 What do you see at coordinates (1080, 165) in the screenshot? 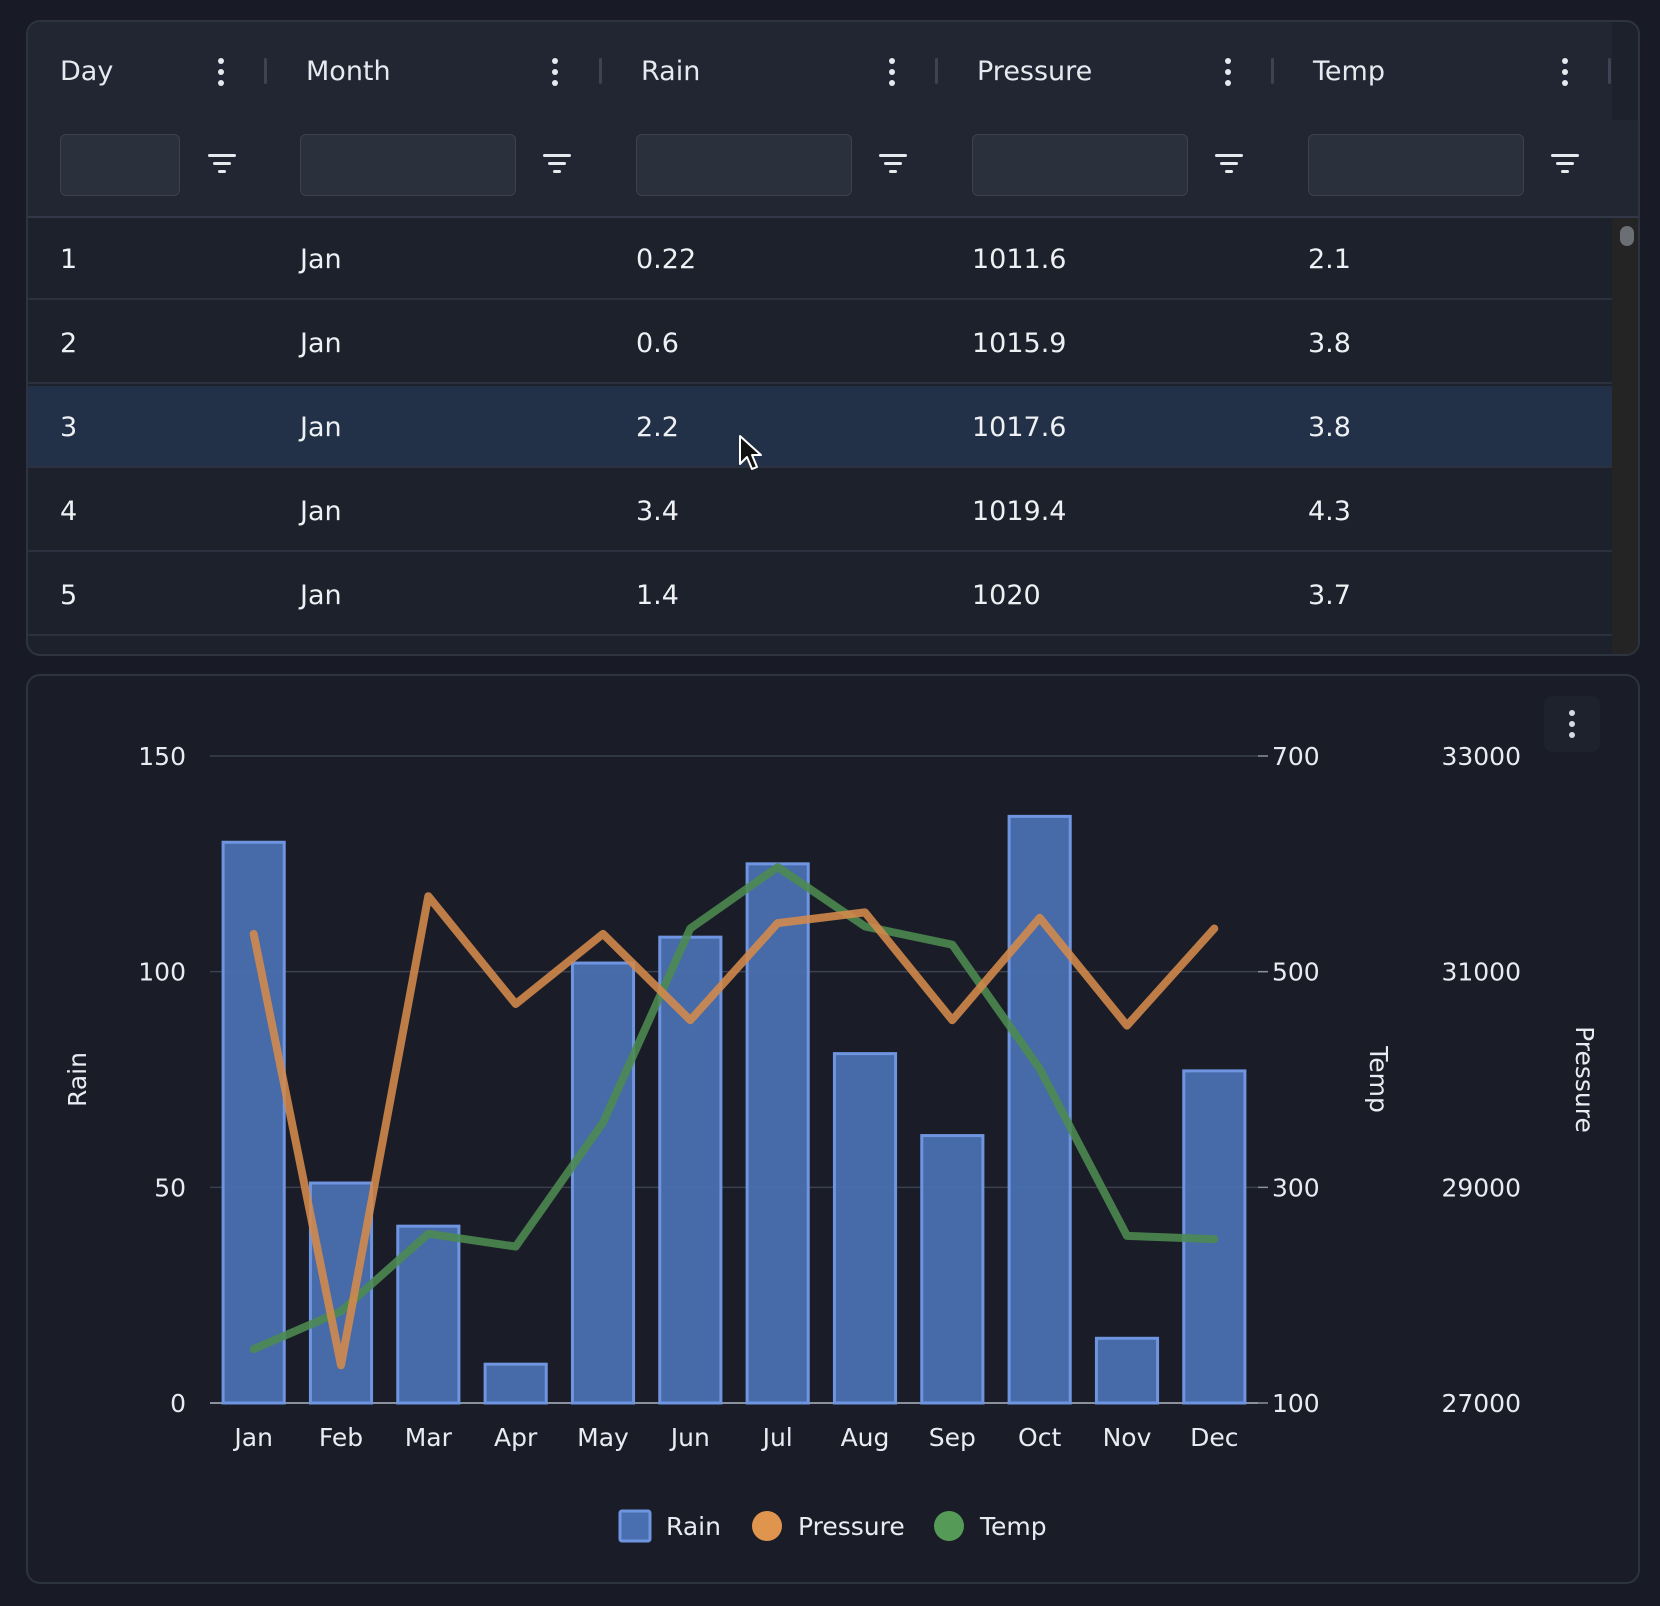
I see `filter-input-pressure` at bounding box center [1080, 165].